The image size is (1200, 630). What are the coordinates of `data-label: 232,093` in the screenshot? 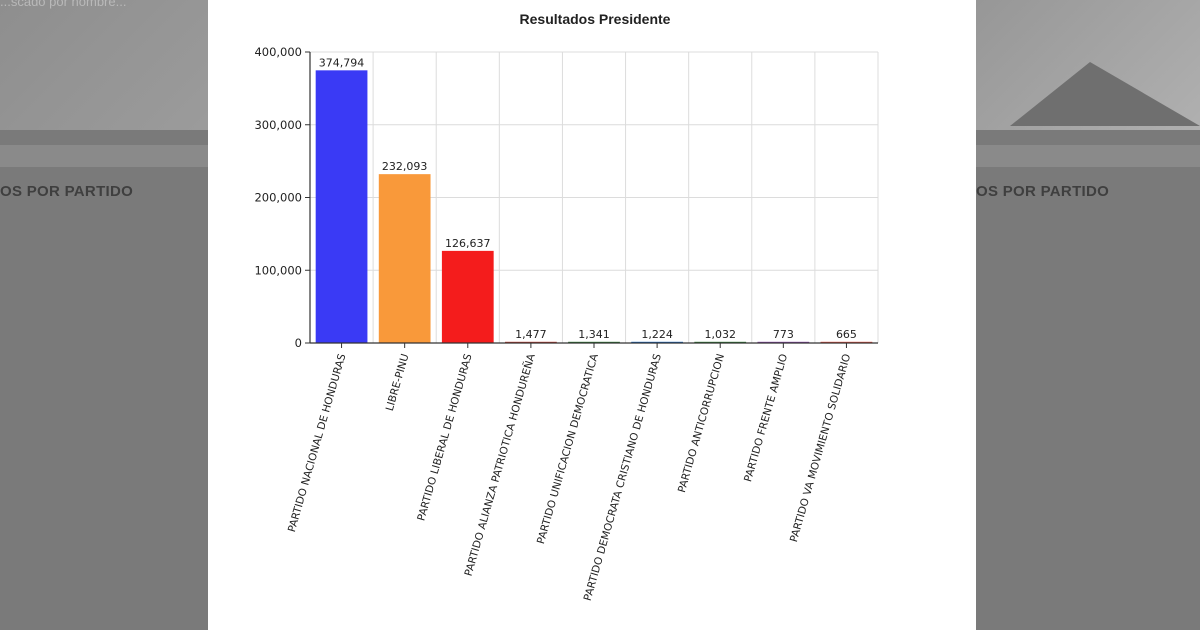 It's located at (405, 166).